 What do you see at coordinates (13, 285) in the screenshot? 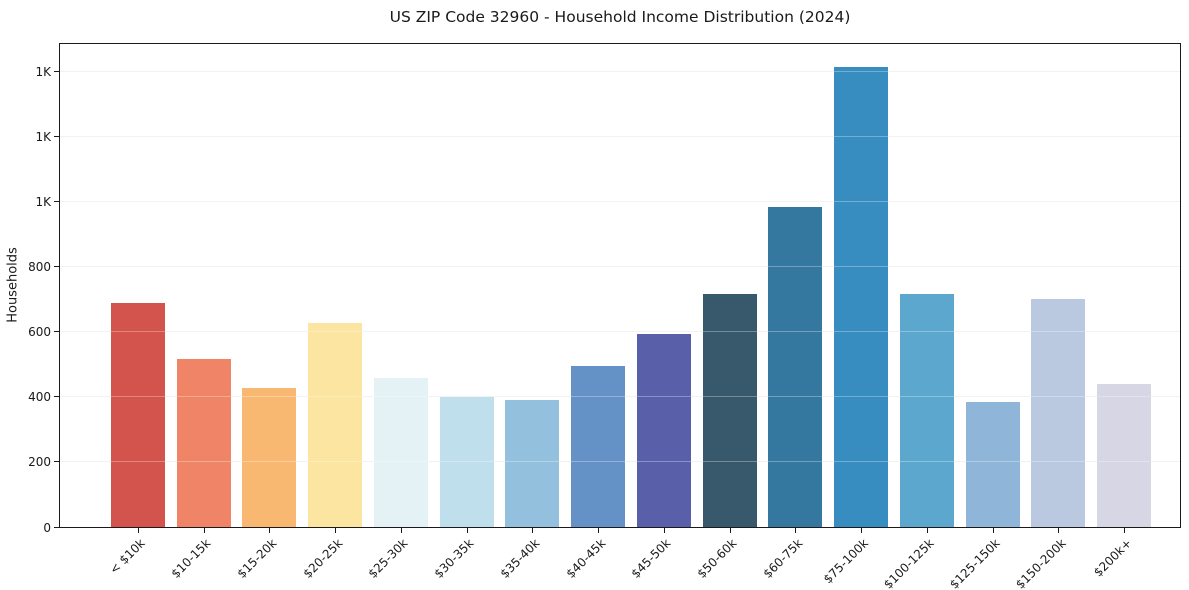
I see `y-axis-label: Households` at bounding box center [13, 285].